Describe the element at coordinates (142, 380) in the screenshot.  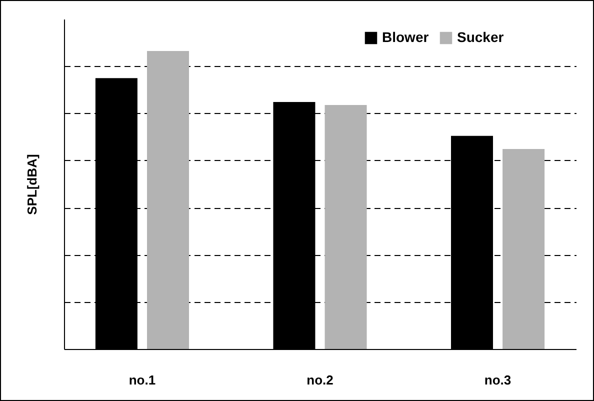
I see `x-tick-label: no.1` at that location.